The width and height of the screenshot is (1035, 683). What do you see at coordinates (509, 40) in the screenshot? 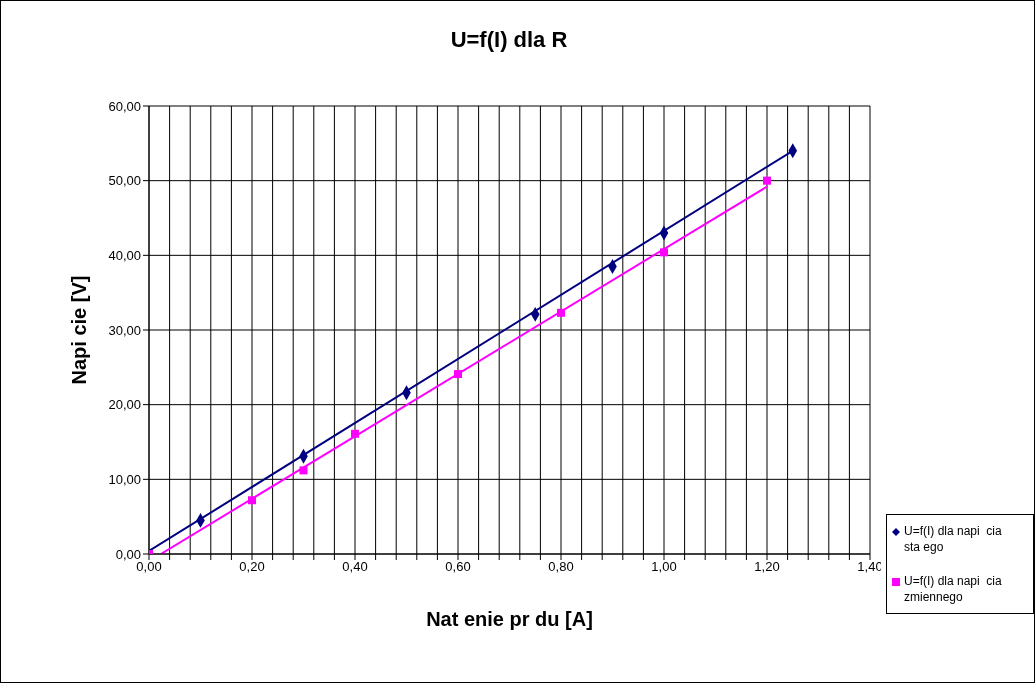
I see `chart-title: U=f(I) dla R` at bounding box center [509, 40].